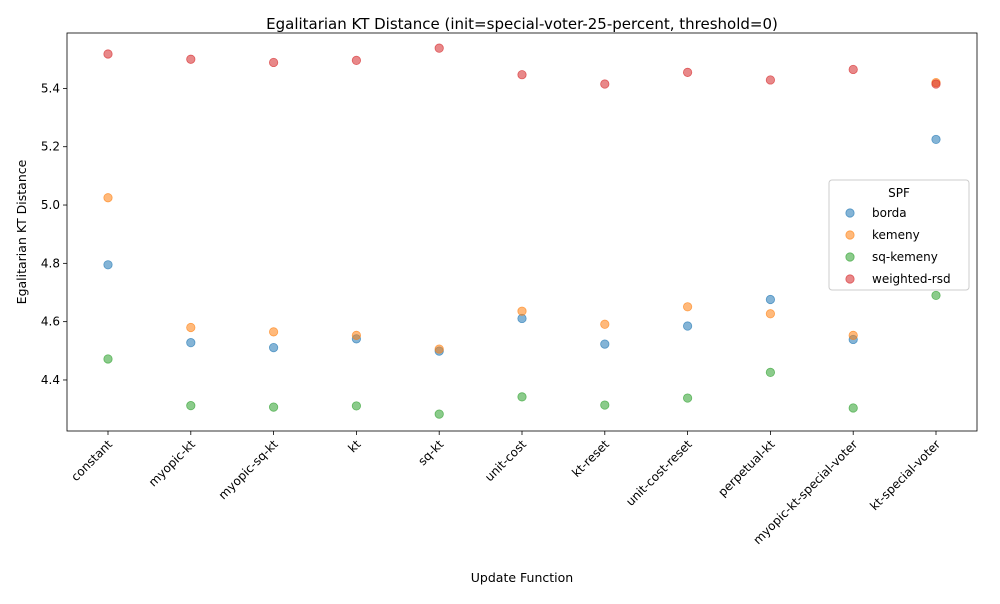 Image resolution: width=1000 pixels, height=604 pixels. What do you see at coordinates (899, 193) in the screenshot?
I see `legend-title: SPF` at bounding box center [899, 193].